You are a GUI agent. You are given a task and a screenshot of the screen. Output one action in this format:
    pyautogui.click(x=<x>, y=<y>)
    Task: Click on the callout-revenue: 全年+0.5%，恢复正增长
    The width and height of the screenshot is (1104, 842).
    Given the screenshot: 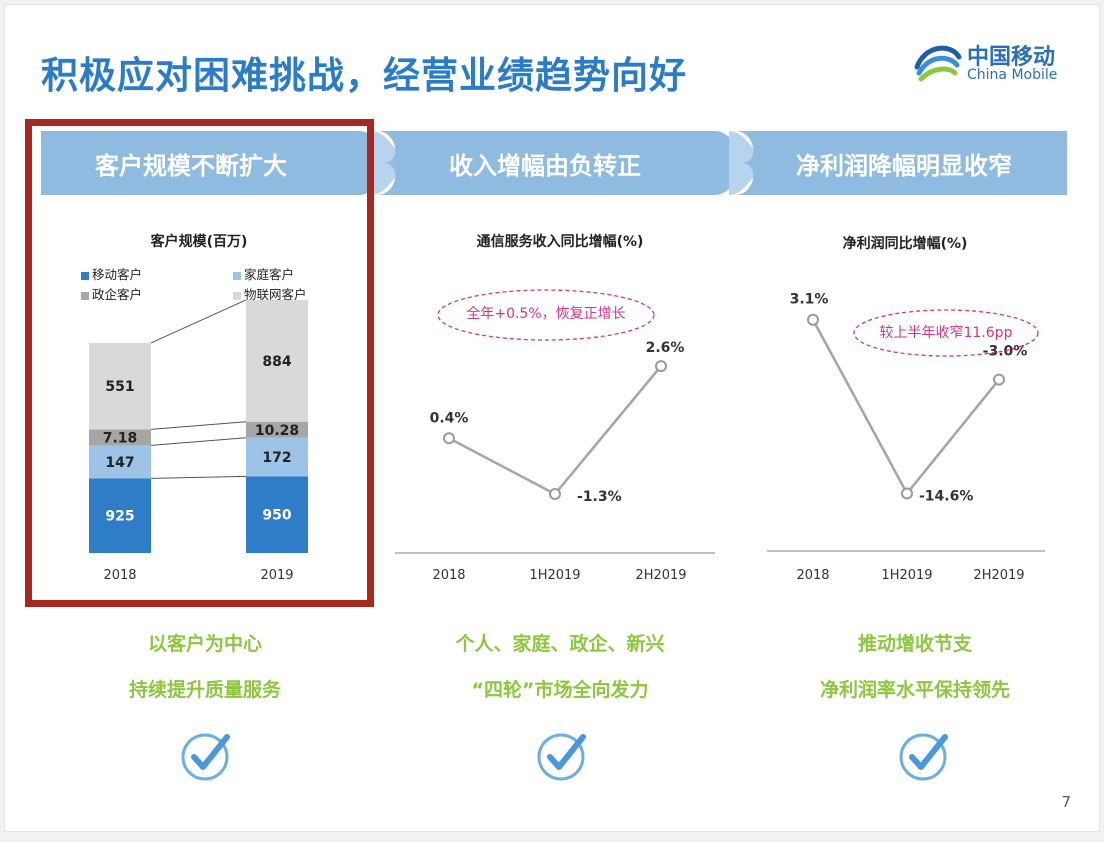 What is the action you would take?
    pyautogui.click(x=546, y=315)
    